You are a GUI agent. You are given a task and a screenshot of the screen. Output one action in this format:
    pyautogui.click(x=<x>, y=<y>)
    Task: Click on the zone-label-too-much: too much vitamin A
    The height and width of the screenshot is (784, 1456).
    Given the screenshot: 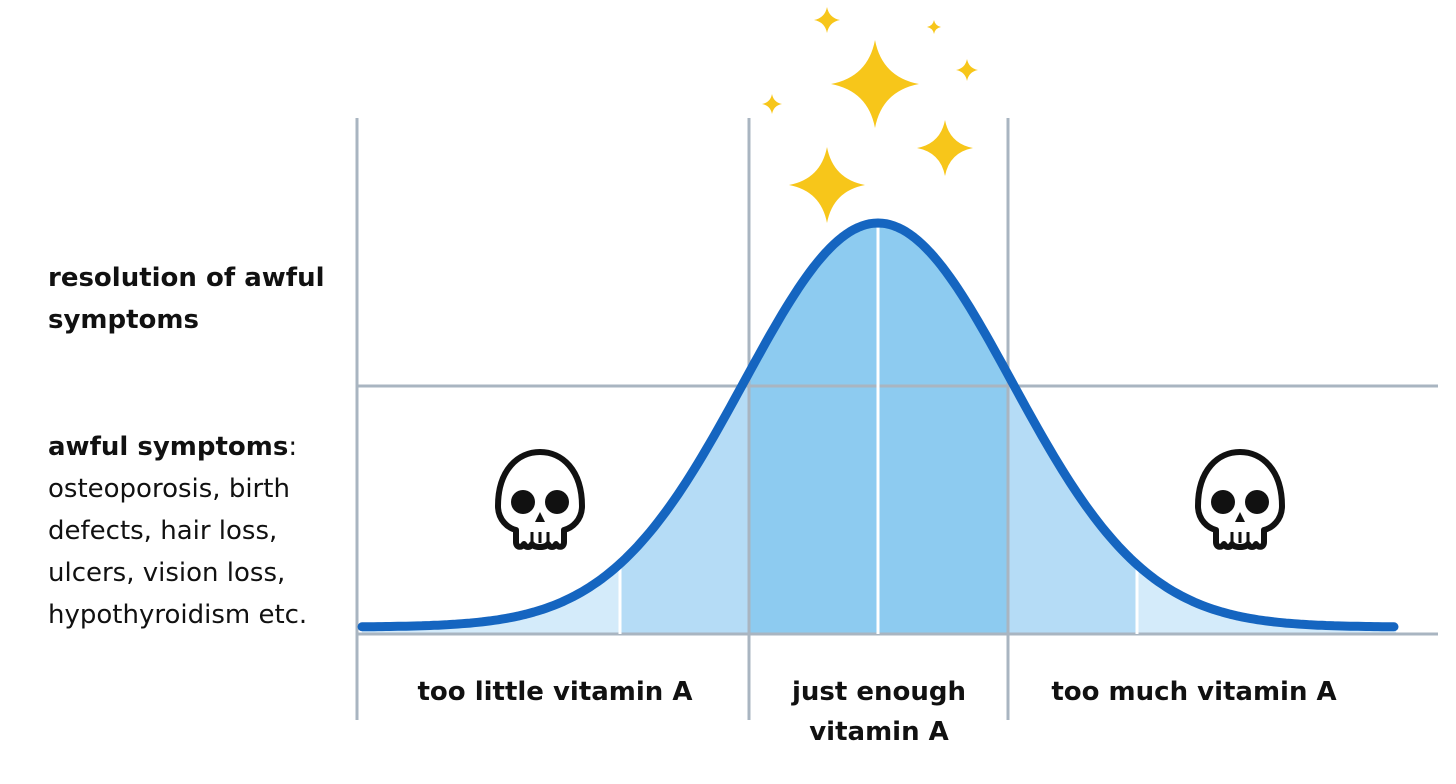 What is the action you would take?
    pyautogui.click(x=1194, y=692)
    